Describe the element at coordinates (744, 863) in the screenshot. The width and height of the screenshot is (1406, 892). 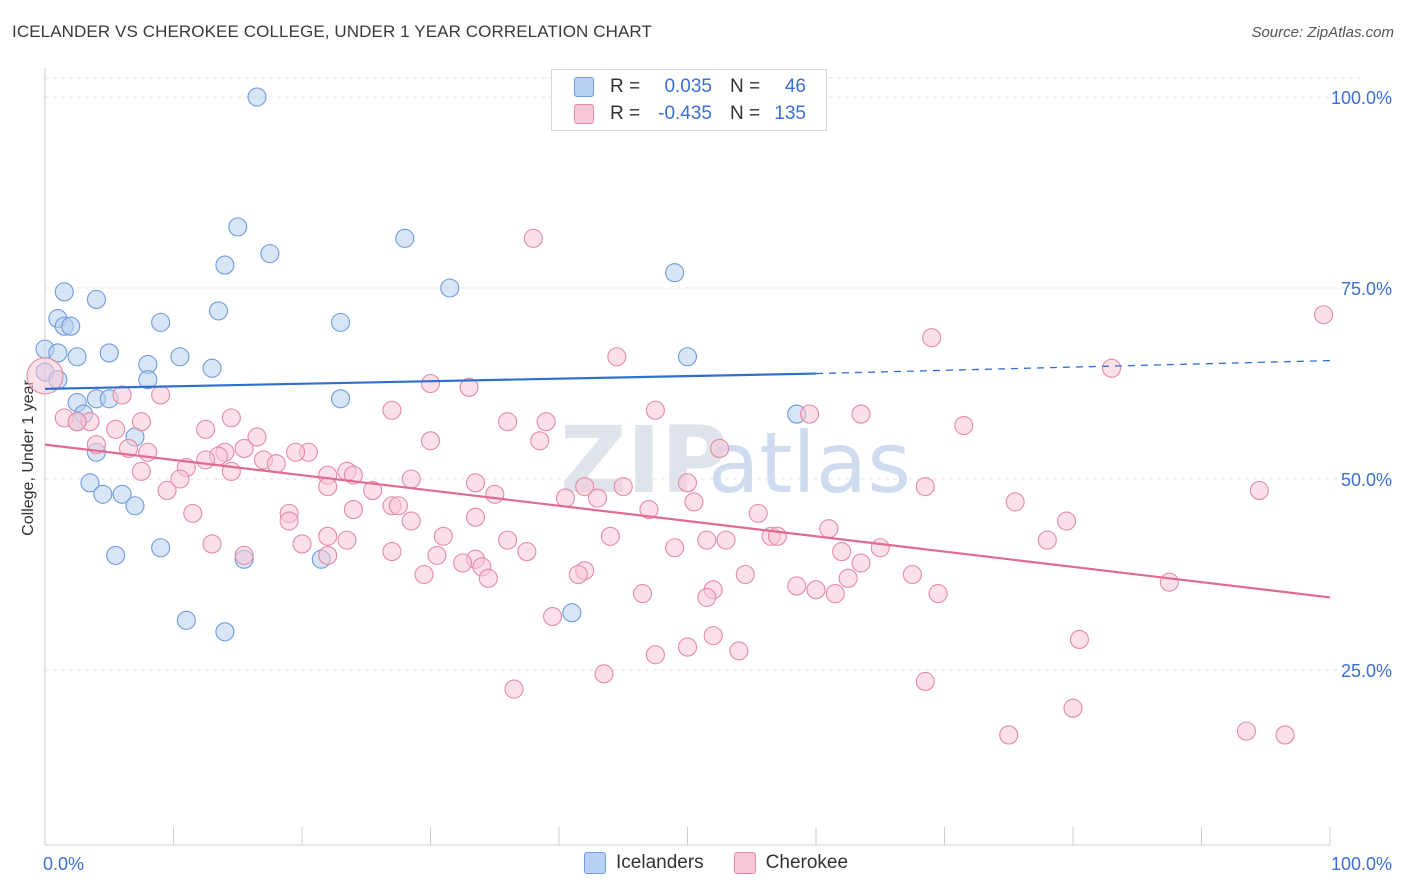
I see `cherokee-swatch` at that location.